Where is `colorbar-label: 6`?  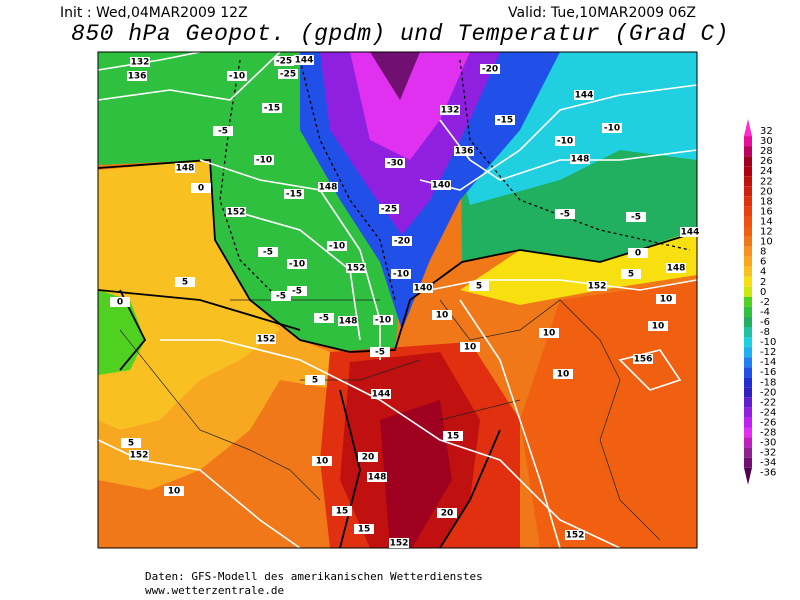 colorbar-label: 6 is located at coordinates (763, 262).